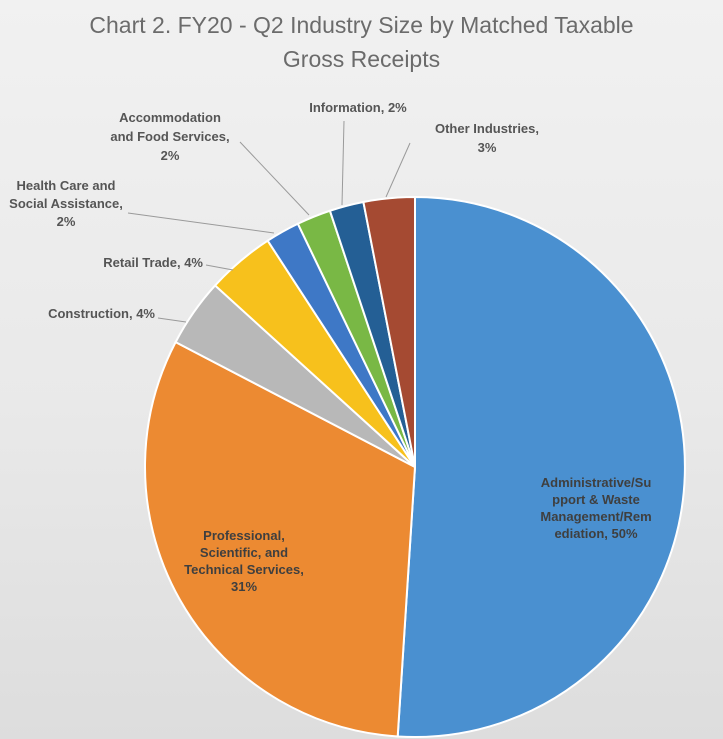  Describe the element at coordinates (244, 569) in the screenshot. I see `slice-label-line: Technical Services,` at that location.